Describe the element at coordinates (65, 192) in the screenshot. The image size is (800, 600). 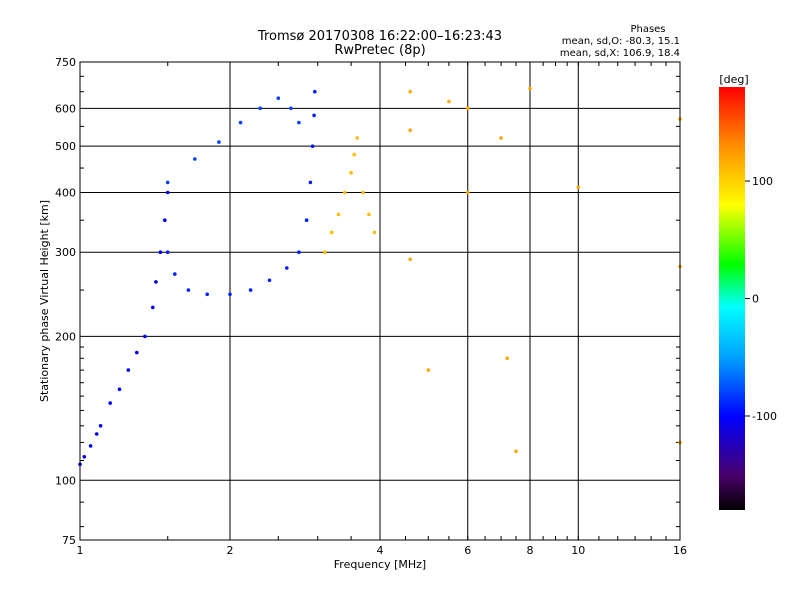
I see `y-tick-label: 400` at that location.